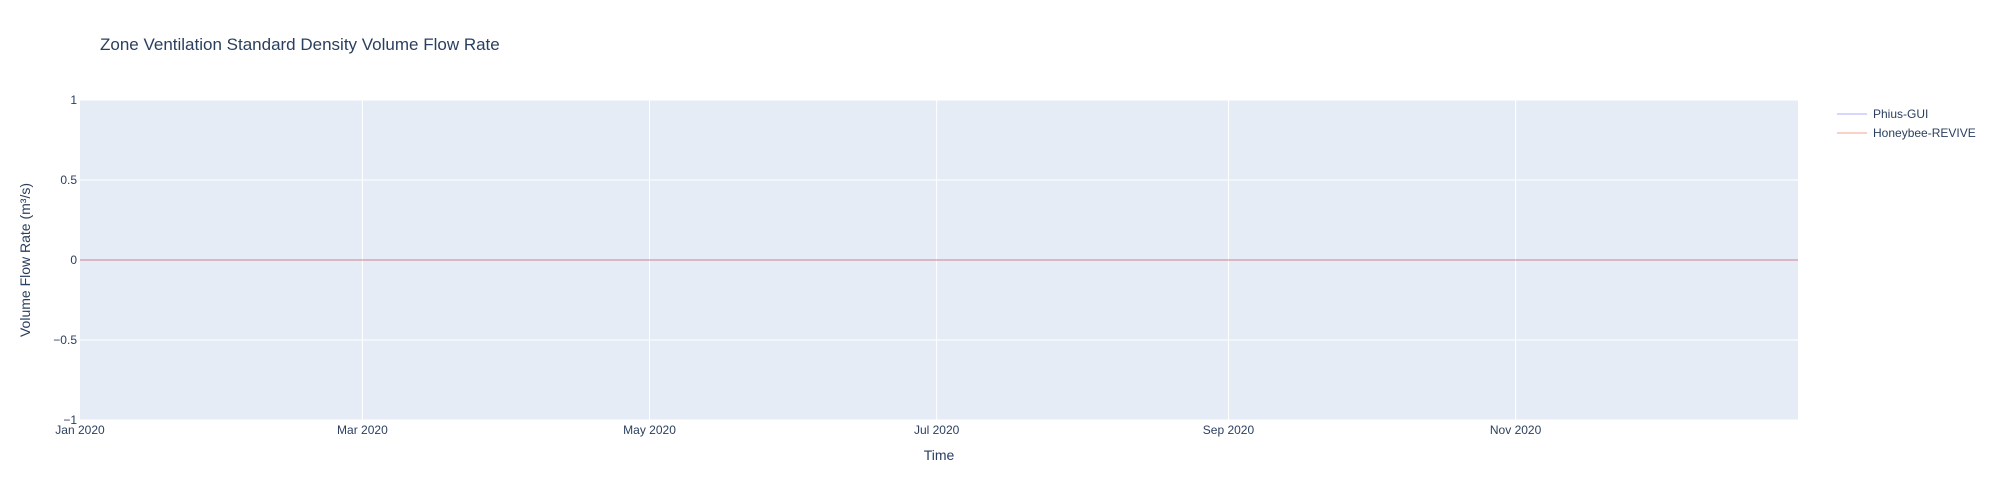  I want to click on legend-item-honeybee-revive: Honeybee-REVIVE, so click(1906, 133).